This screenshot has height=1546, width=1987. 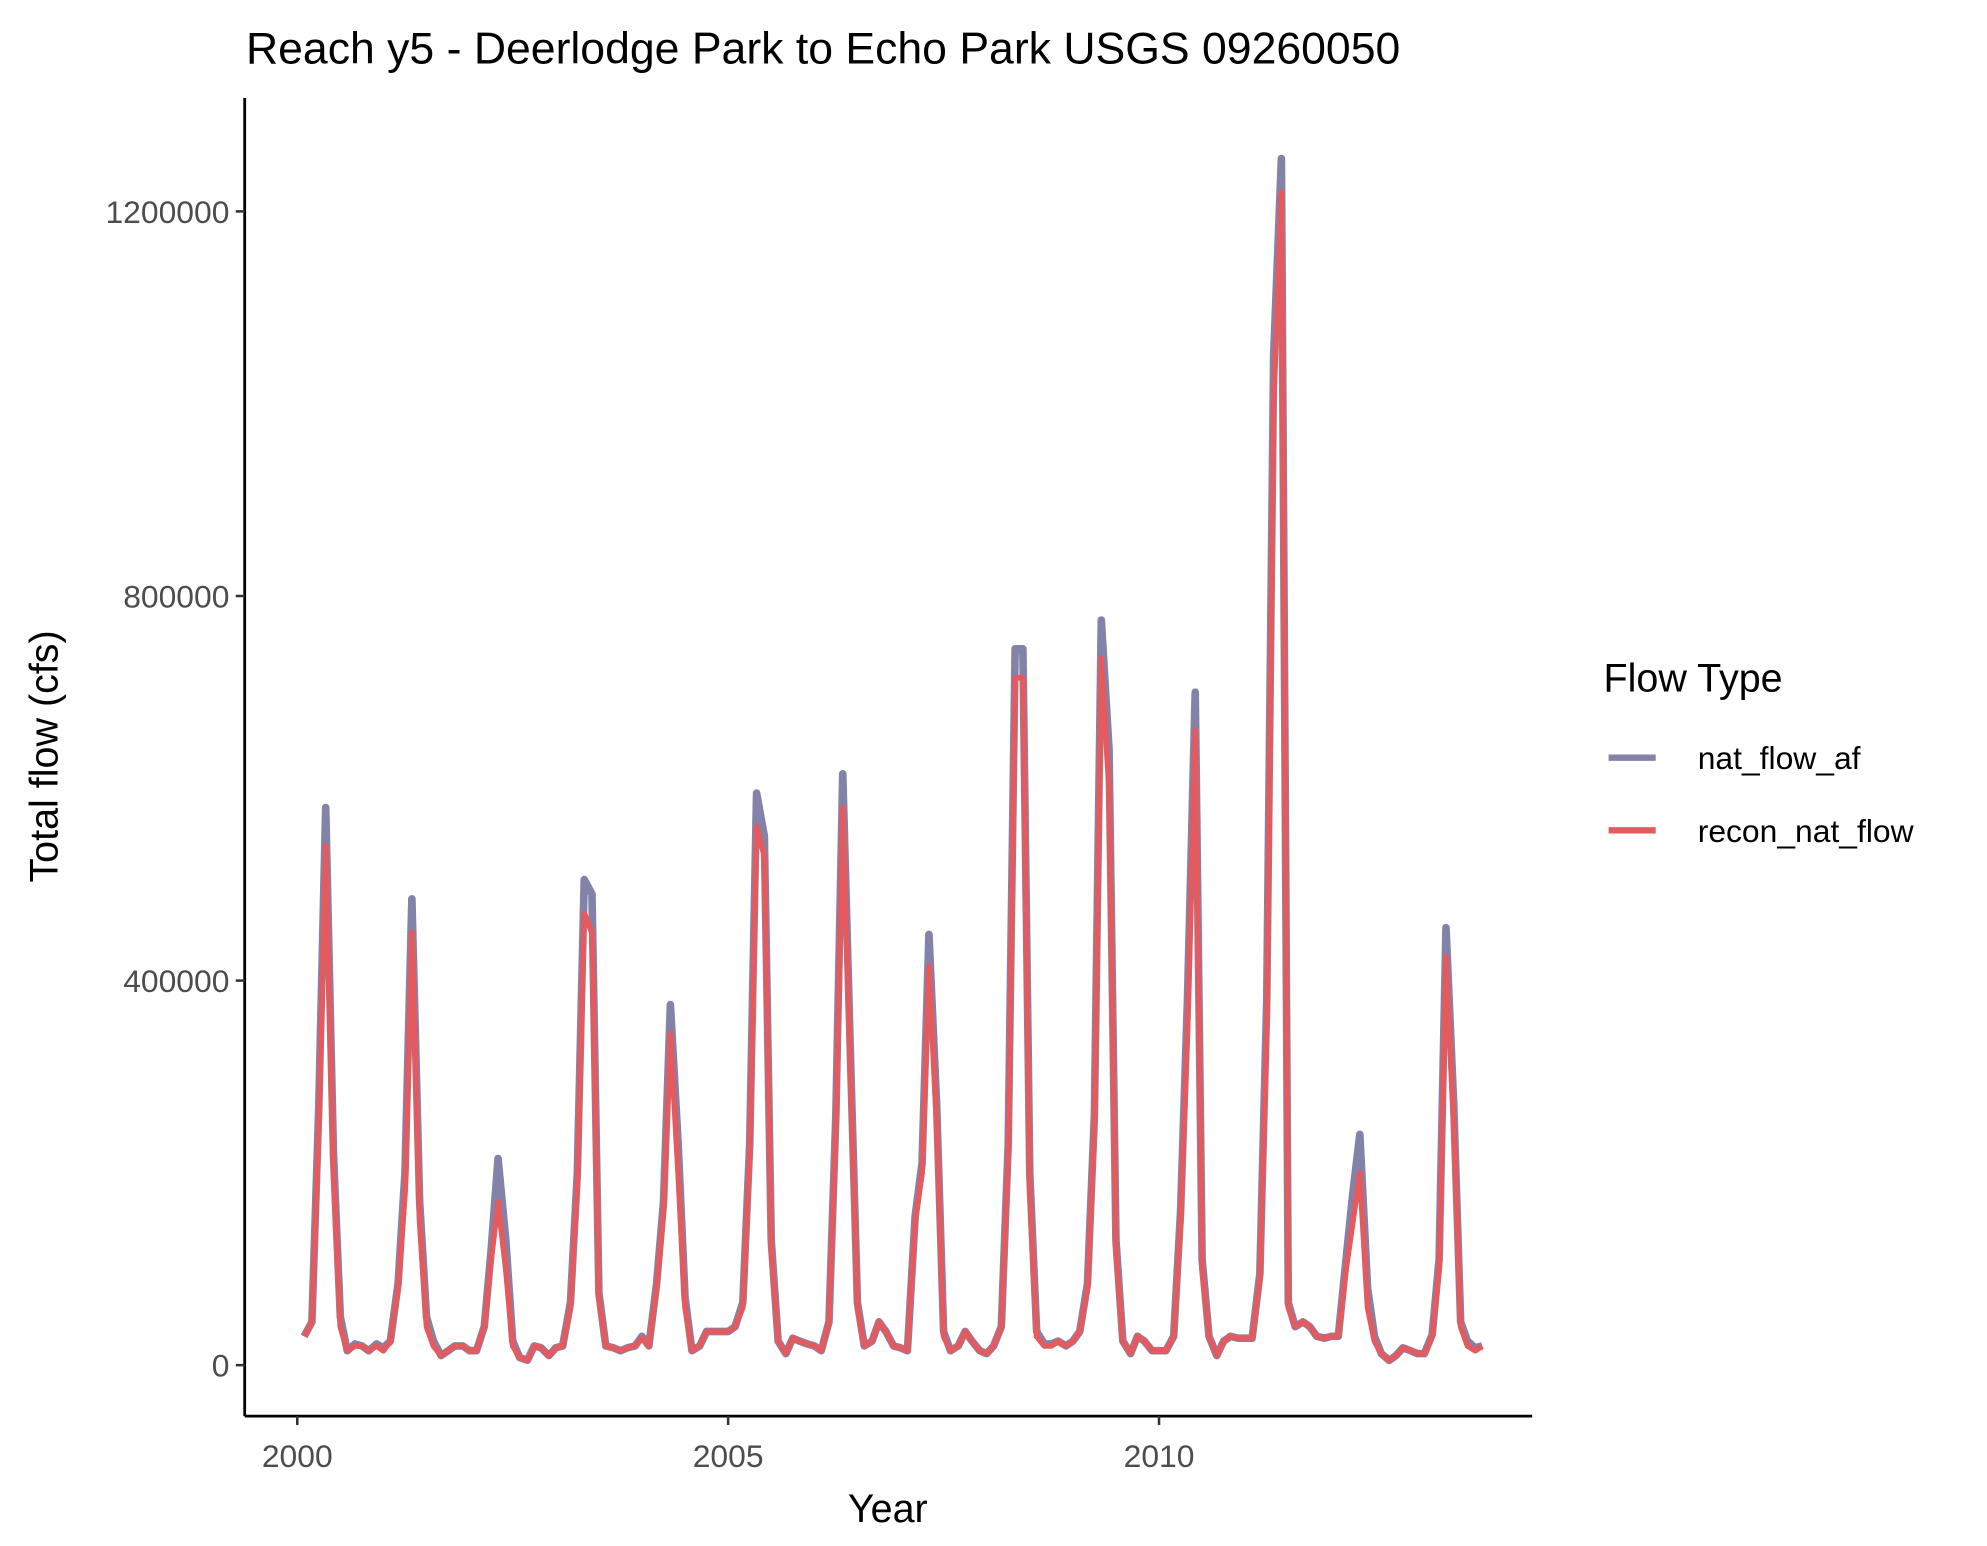 What do you see at coordinates (1159, 1456) in the screenshot?
I see `x-tick-label: 2010` at bounding box center [1159, 1456].